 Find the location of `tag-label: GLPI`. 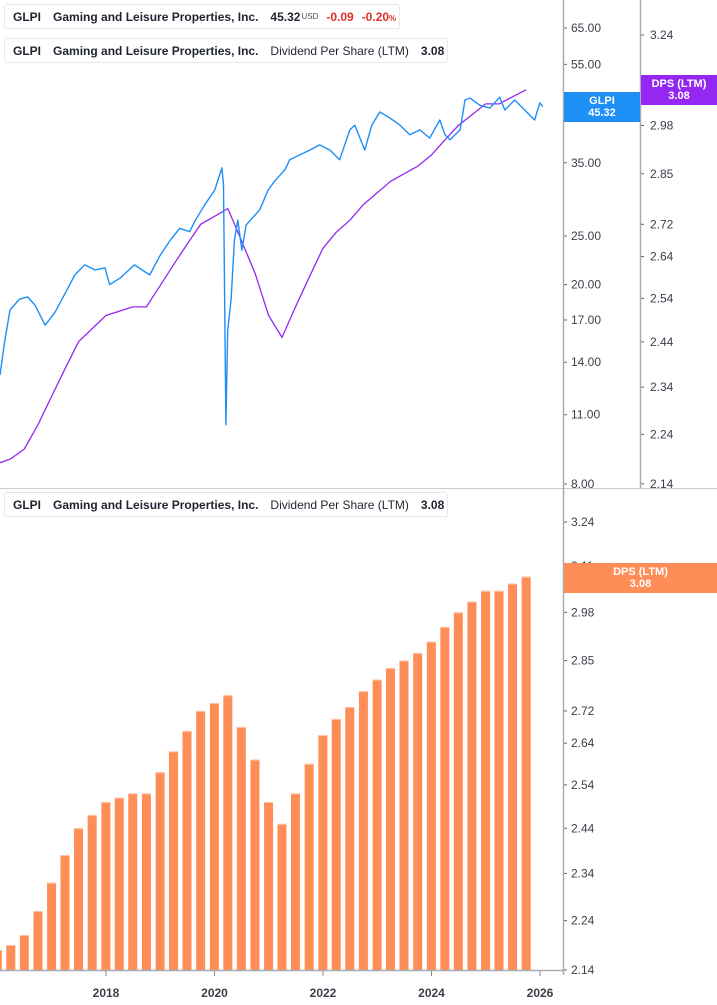

tag-label: GLPI is located at coordinates (602, 101).